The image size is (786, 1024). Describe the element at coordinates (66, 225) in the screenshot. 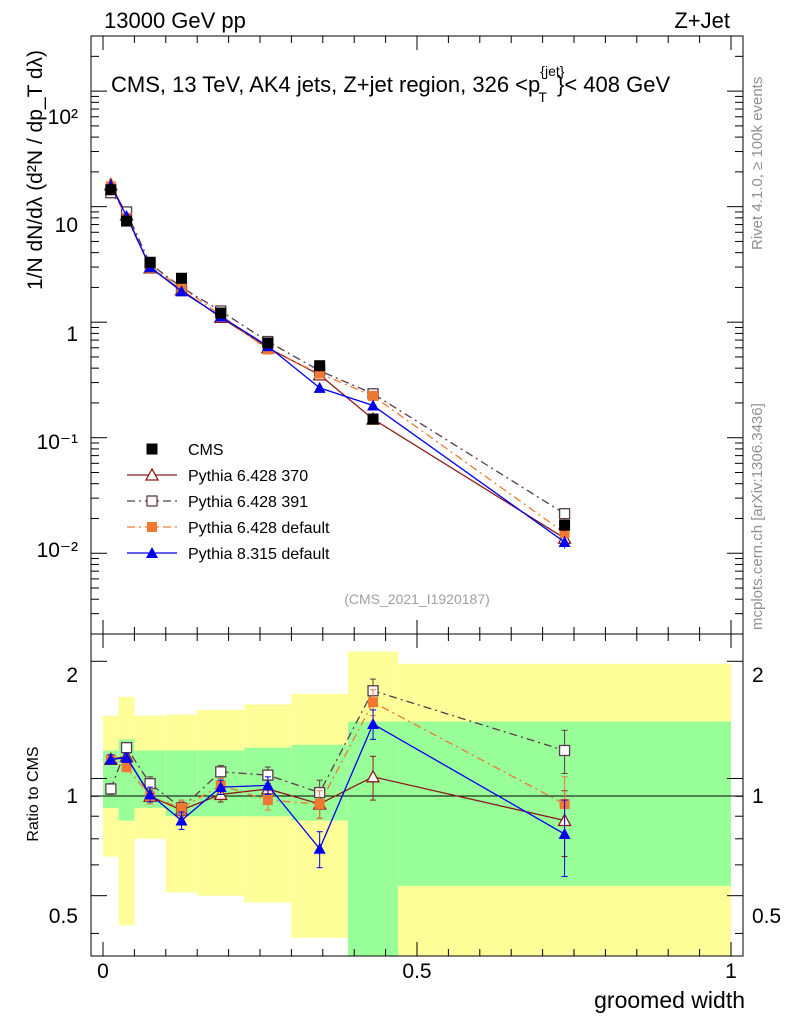

I see `y-tick-label: 10` at that location.